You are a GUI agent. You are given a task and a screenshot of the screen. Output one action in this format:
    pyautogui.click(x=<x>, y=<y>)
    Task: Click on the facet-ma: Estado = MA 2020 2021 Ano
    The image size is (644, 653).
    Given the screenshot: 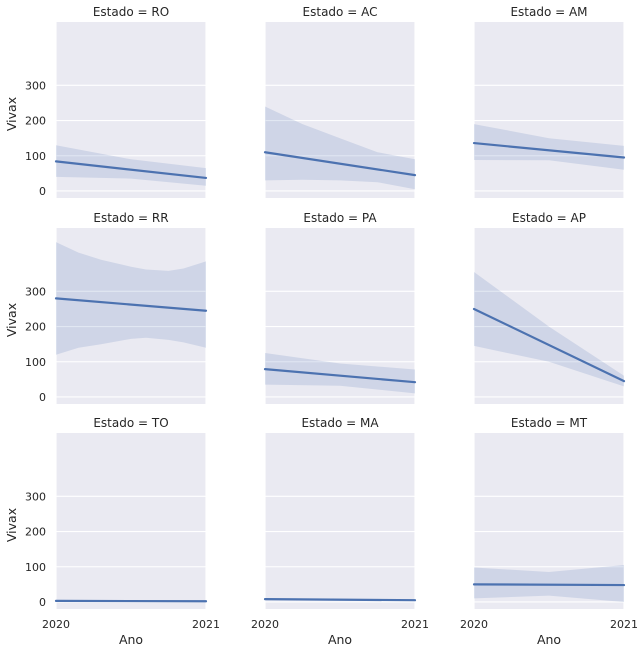 What is the action you would take?
    pyautogui.click(x=340, y=531)
    